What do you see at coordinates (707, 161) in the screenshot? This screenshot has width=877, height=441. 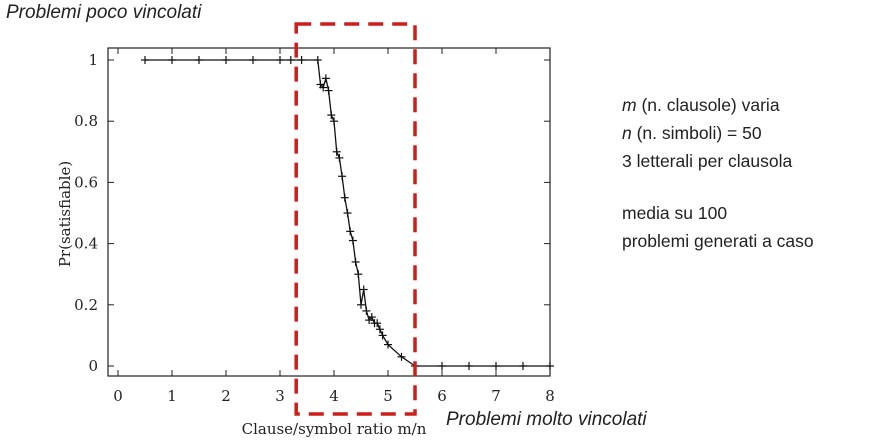 I see `note-literals: 3 letterali per clausola` at bounding box center [707, 161].